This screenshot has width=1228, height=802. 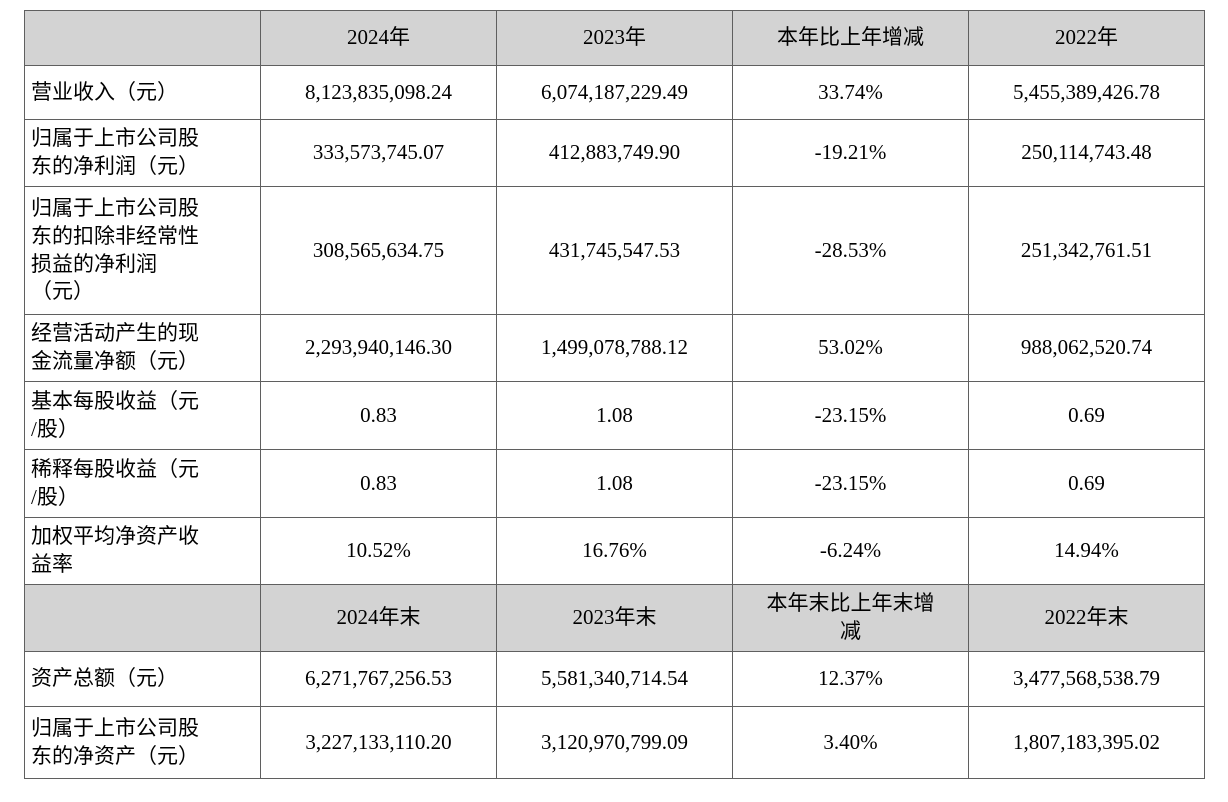 I want to click on value-cell: 3,227,133,110.20, so click(x=378, y=742).